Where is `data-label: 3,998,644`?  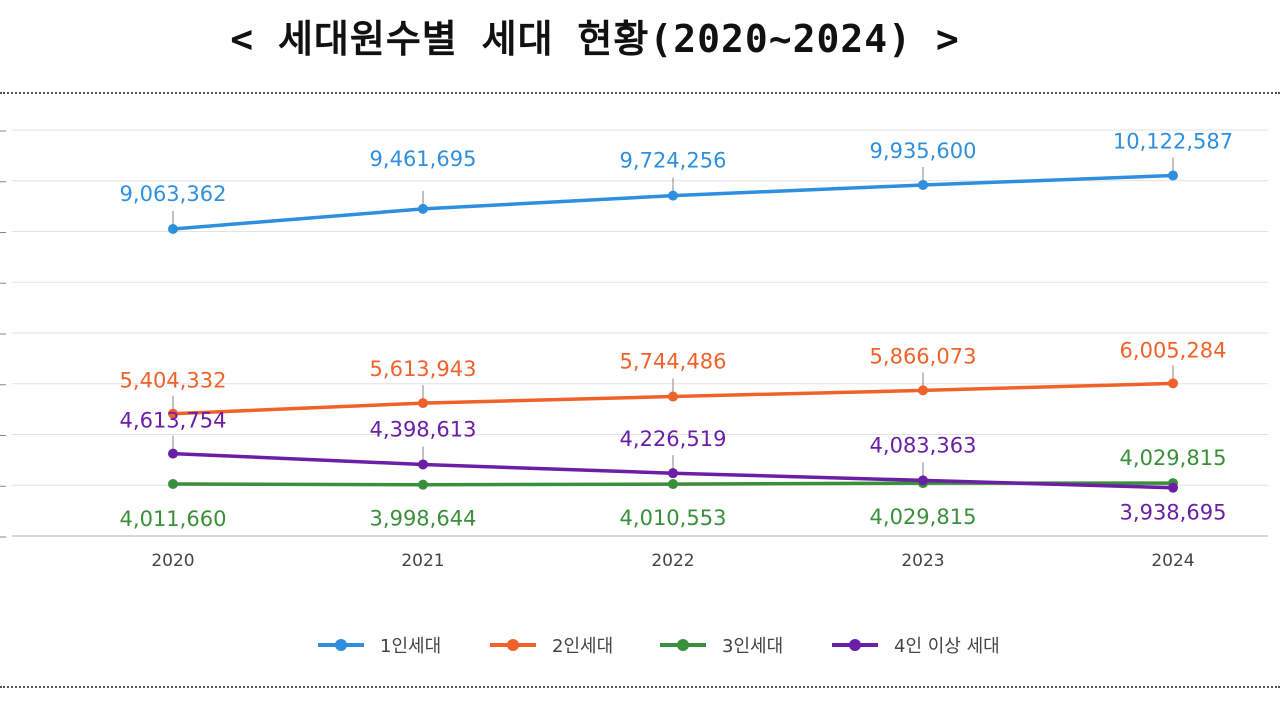 data-label: 3,998,644 is located at coordinates (423, 519).